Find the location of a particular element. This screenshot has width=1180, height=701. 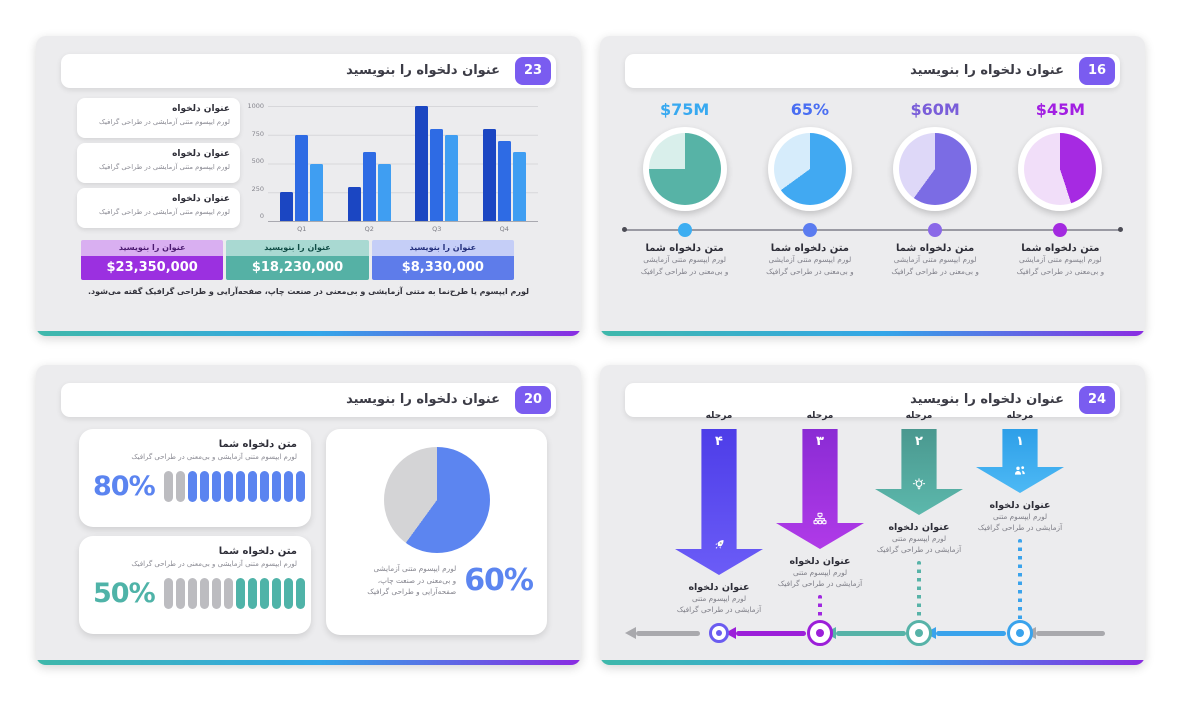

stat-value: 50% is located at coordinates (124, 593).